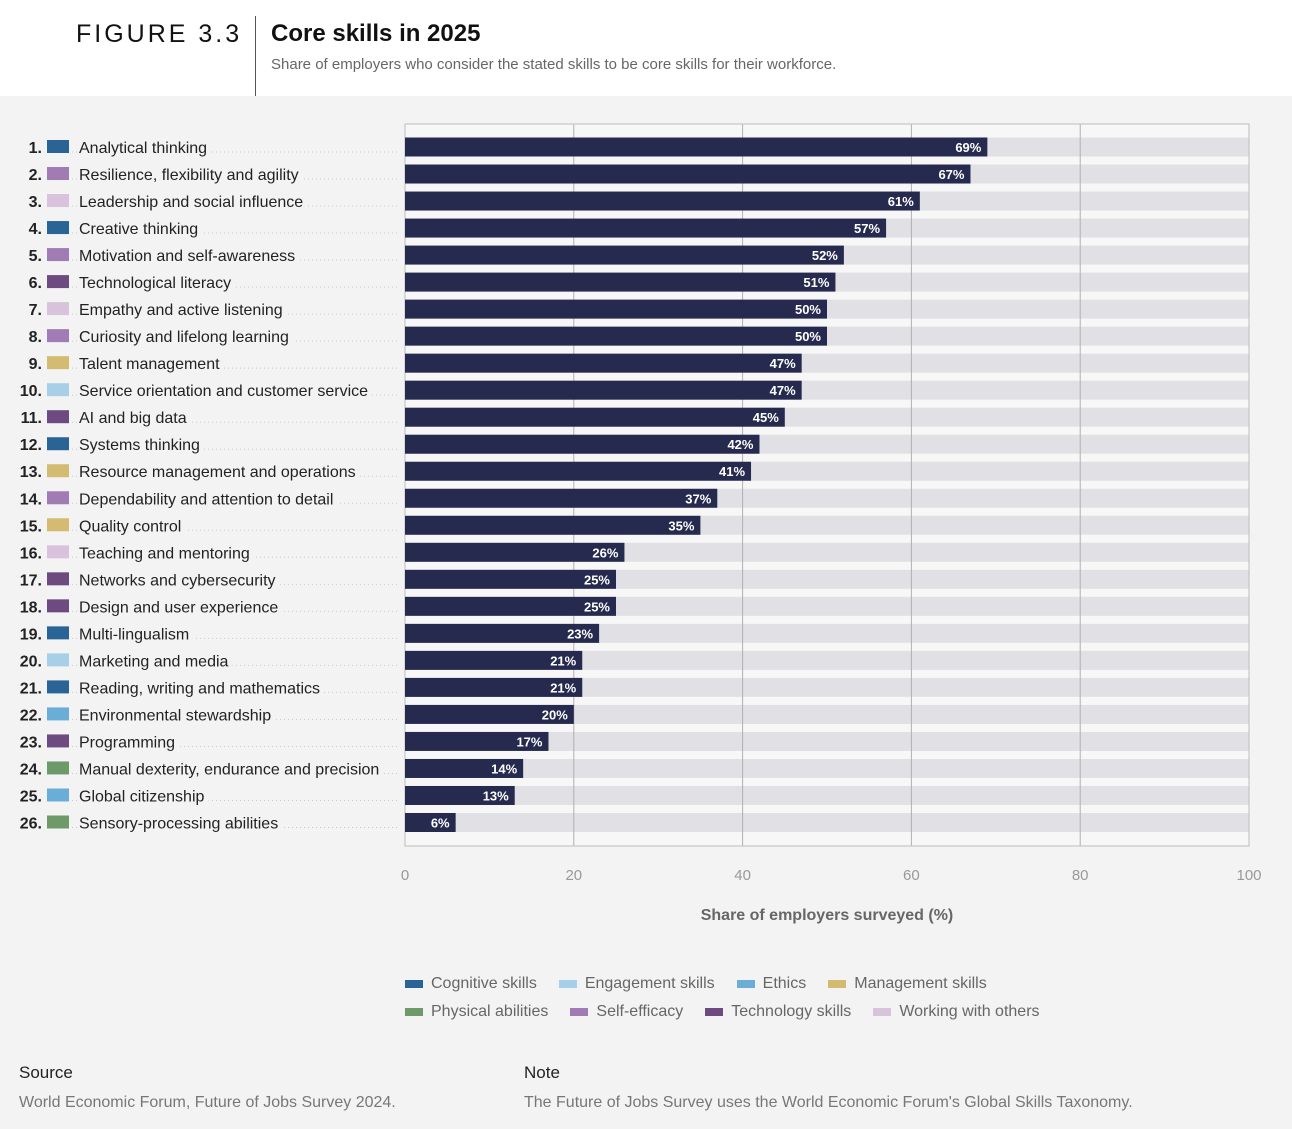  I want to click on category-label: Service orientation and customer service, so click(223, 391).